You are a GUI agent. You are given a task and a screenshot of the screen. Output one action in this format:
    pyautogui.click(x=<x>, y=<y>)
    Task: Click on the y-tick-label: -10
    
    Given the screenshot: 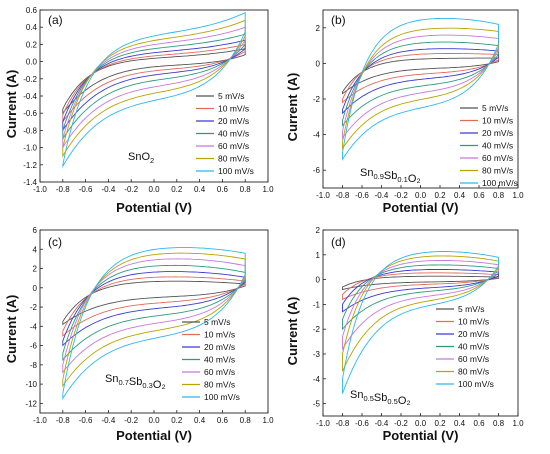 What is the action you would take?
    pyautogui.click(x=31, y=384)
    